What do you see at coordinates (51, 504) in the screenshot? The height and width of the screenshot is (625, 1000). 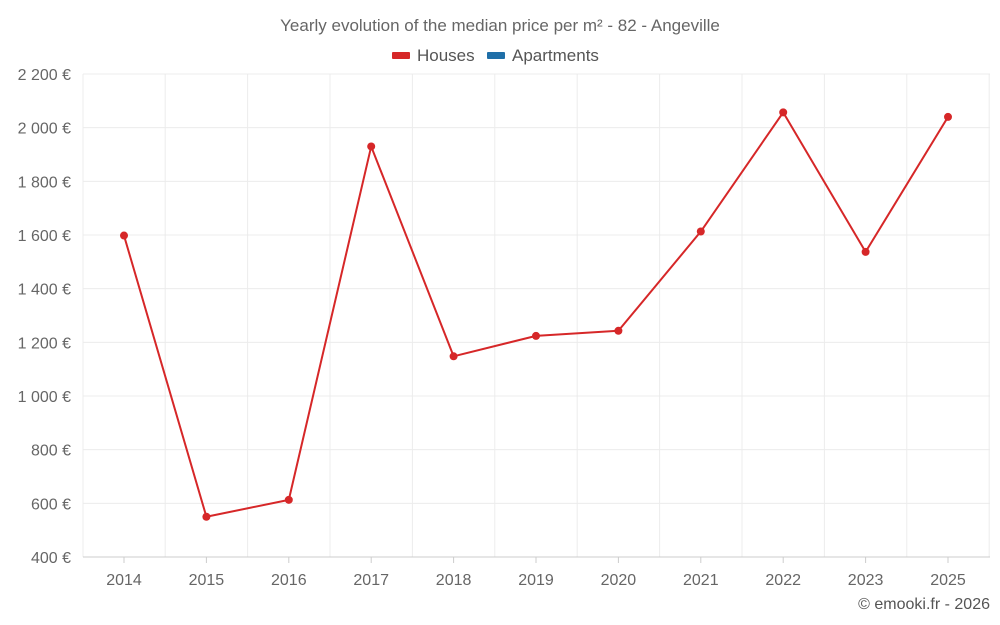 I see `y-tick-label: 600 €` at bounding box center [51, 504].